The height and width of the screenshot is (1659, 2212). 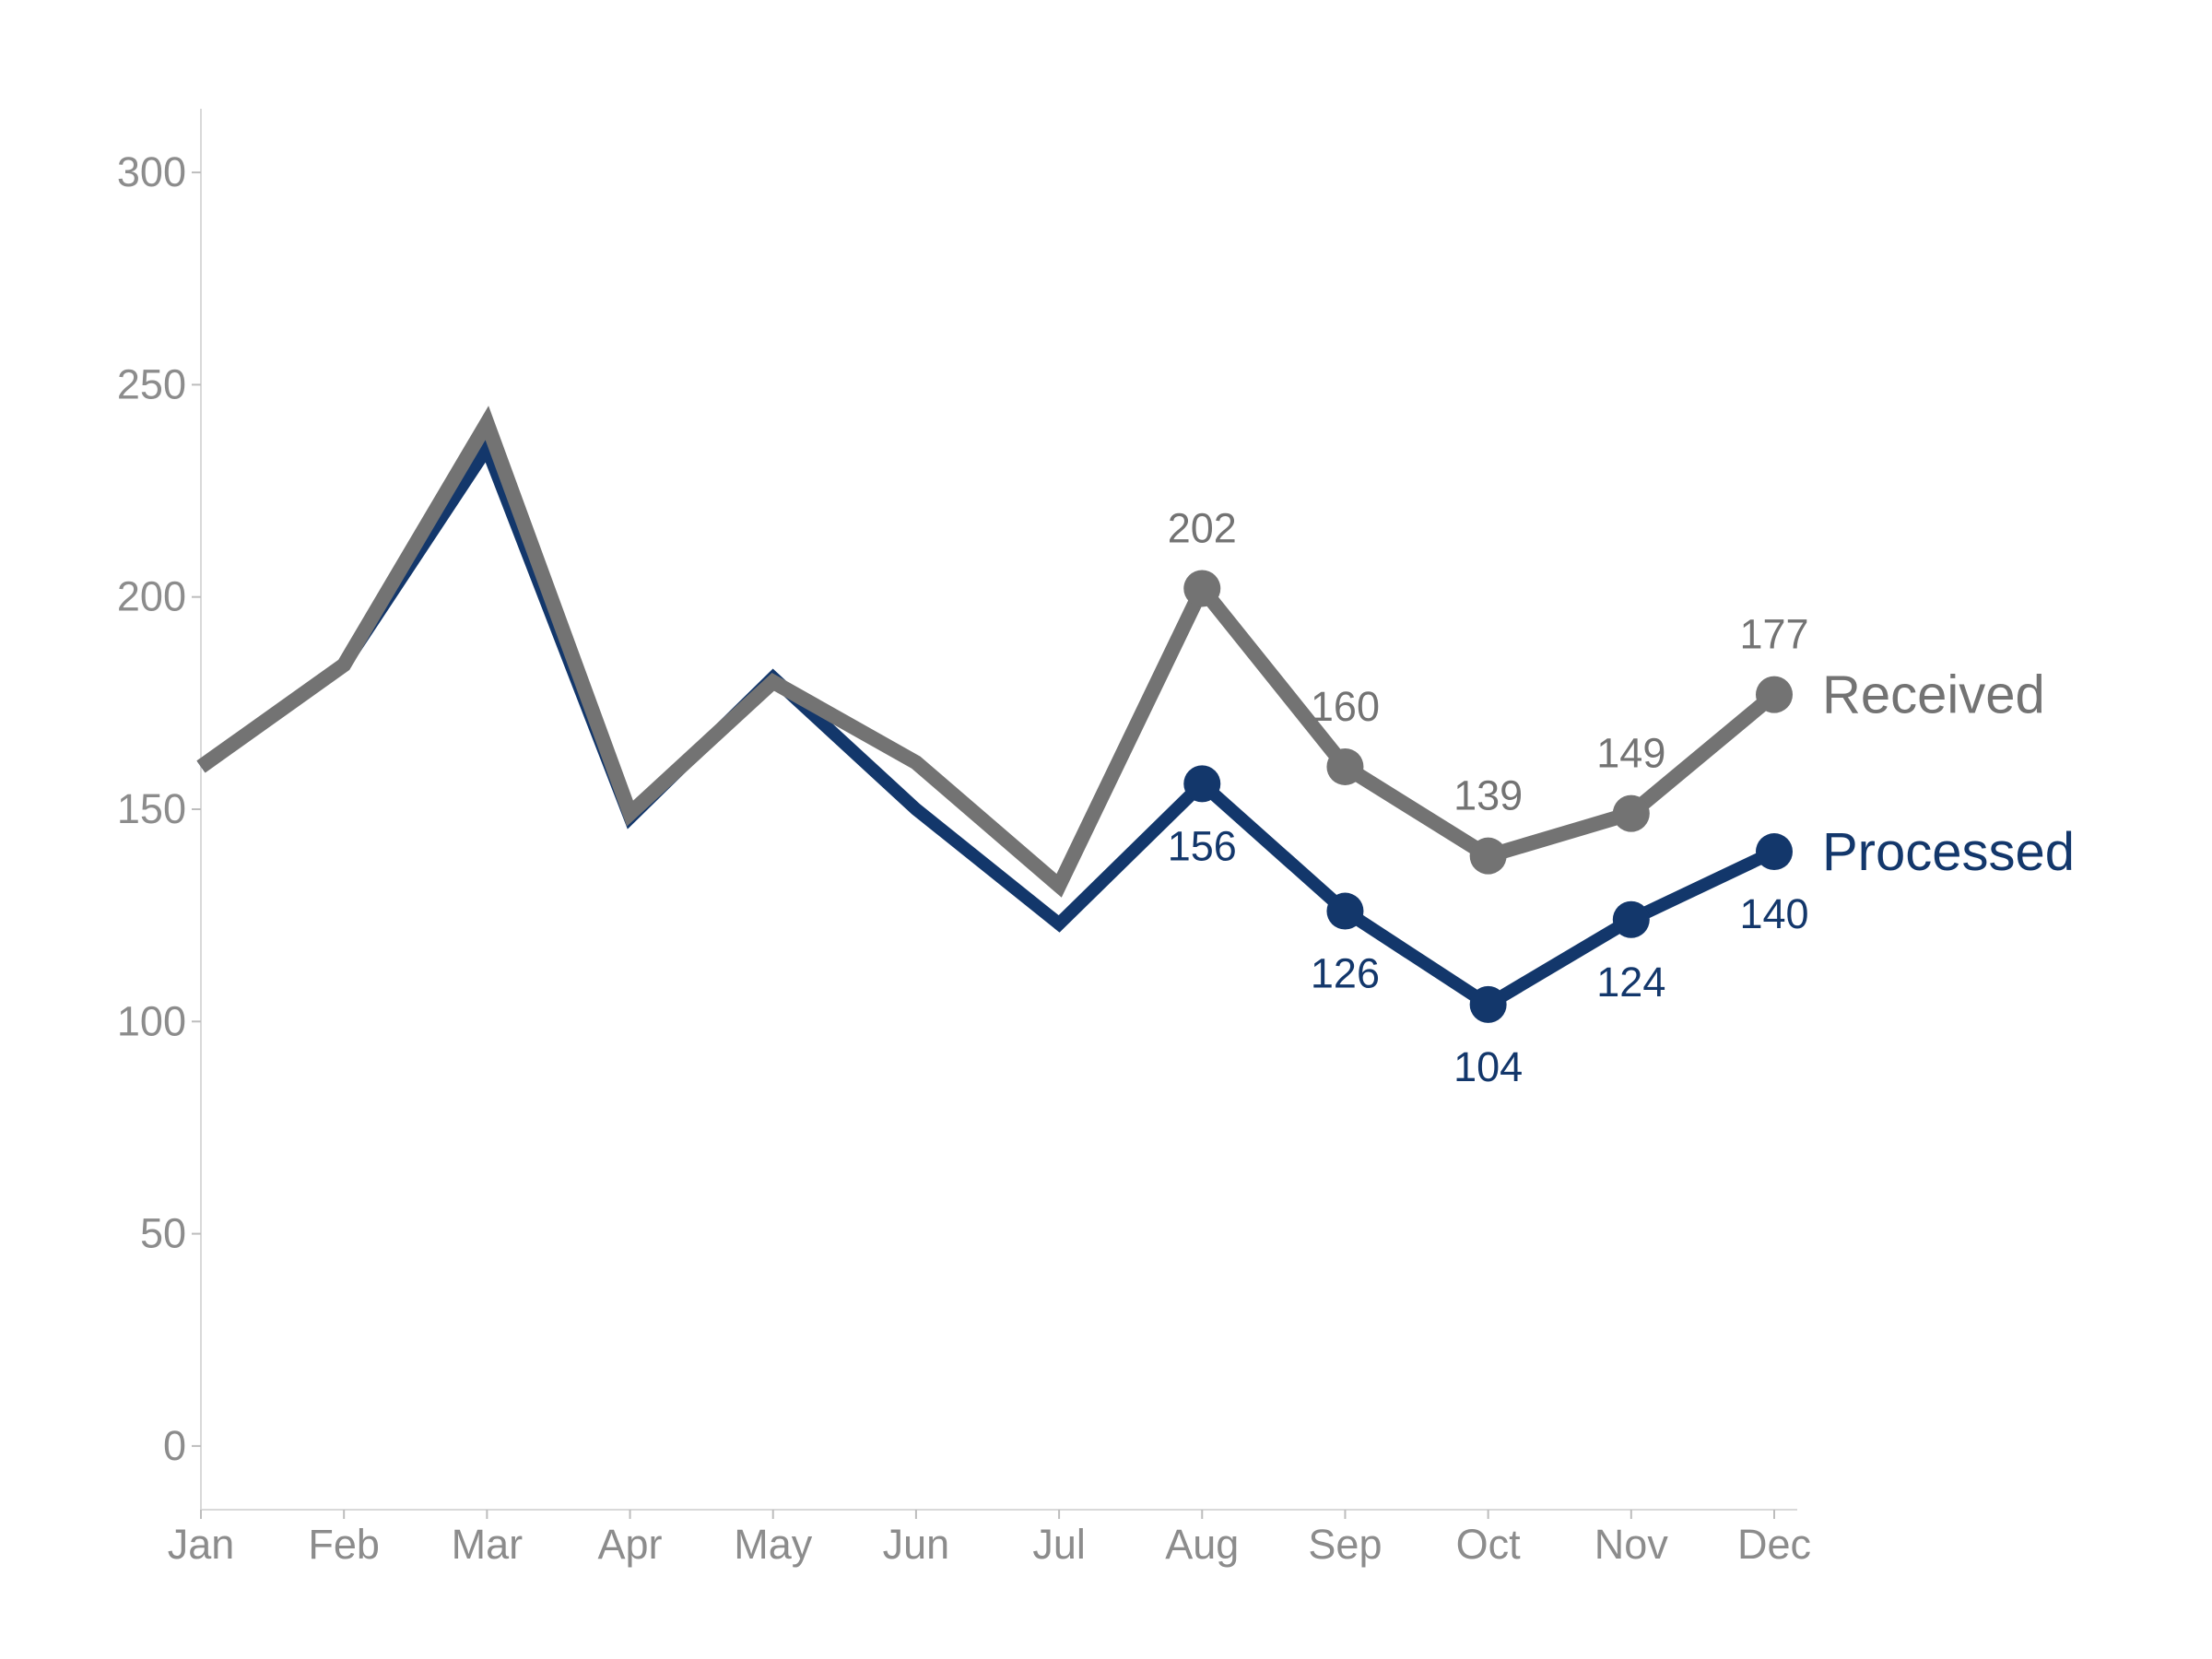 I want to click on y-tick-label: 150, so click(x=151, y=808).